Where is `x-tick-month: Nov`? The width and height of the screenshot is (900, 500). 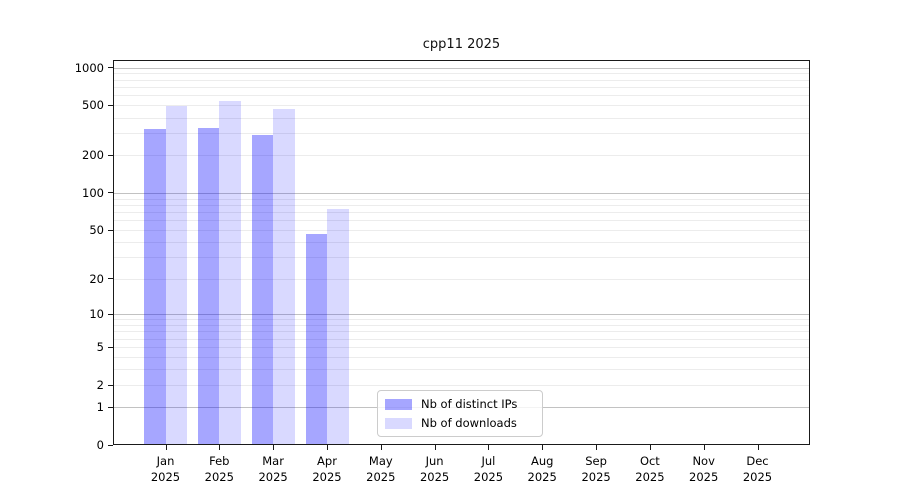
x-tick-month: Nov is located at coordinates (703, 461).